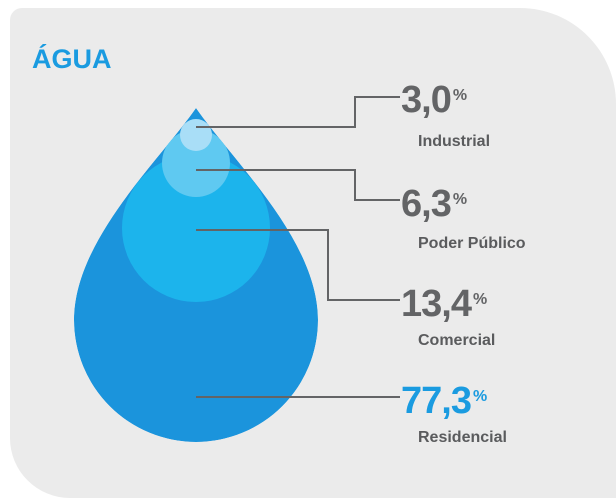 The image size is (616, 498). Describe the element at coordinates (436, 401) in the screenshot. I see `value-label: 77,3` at that location.